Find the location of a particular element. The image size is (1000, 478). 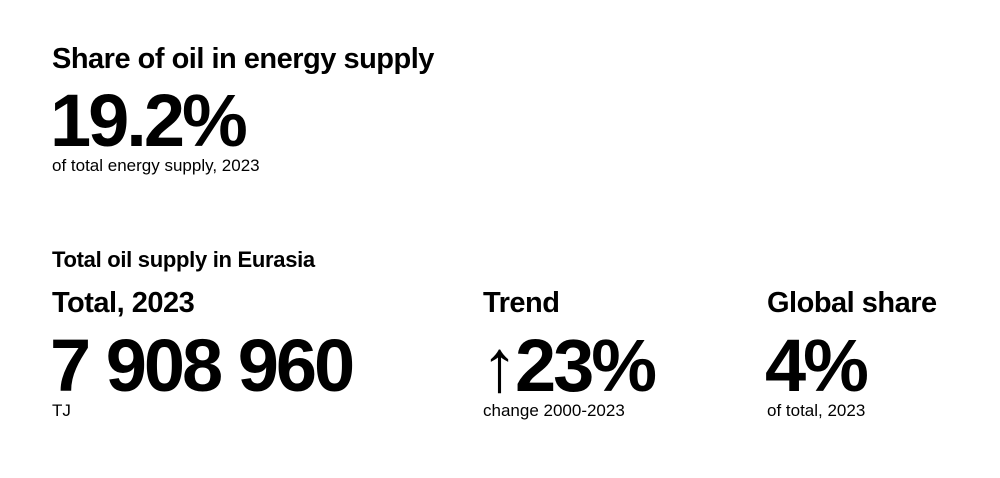

stat-caption: change 2000-2023 is located at coordinates (554, 410).